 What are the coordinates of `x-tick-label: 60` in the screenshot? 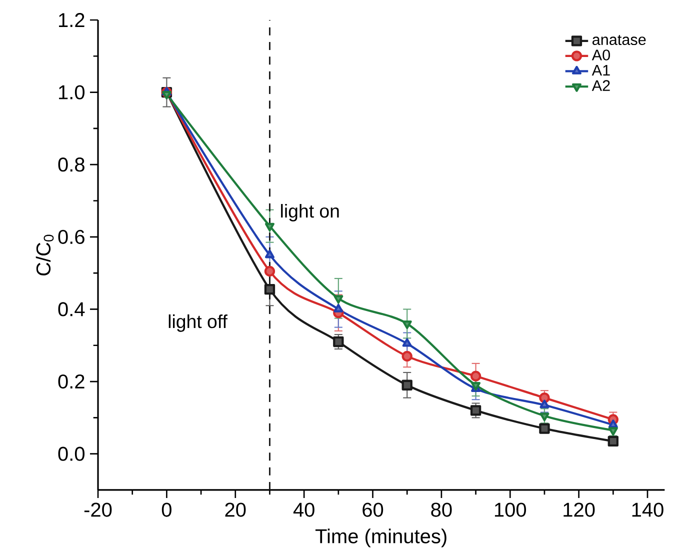 It's located at (373, 509).